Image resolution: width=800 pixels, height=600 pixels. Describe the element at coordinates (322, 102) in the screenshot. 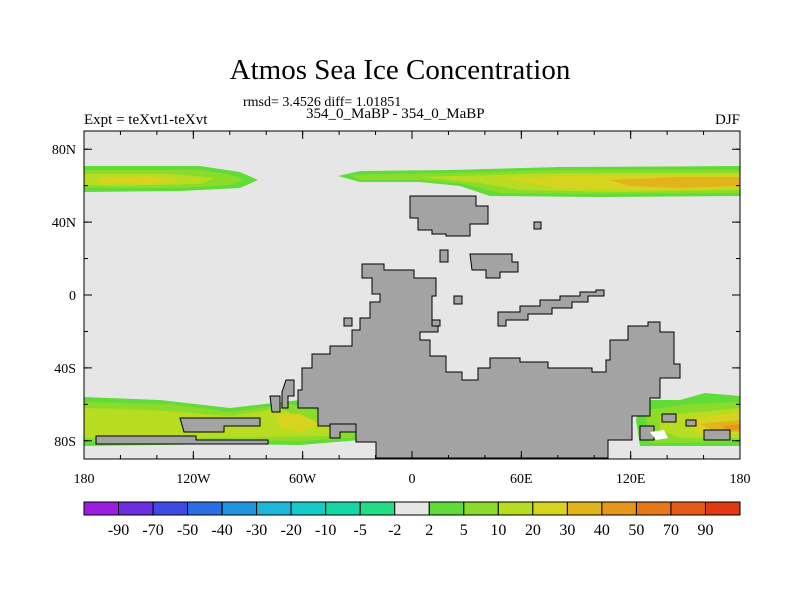

I see `stats-text: rmsd= 3.4526 diff= 1.01851` at that location.